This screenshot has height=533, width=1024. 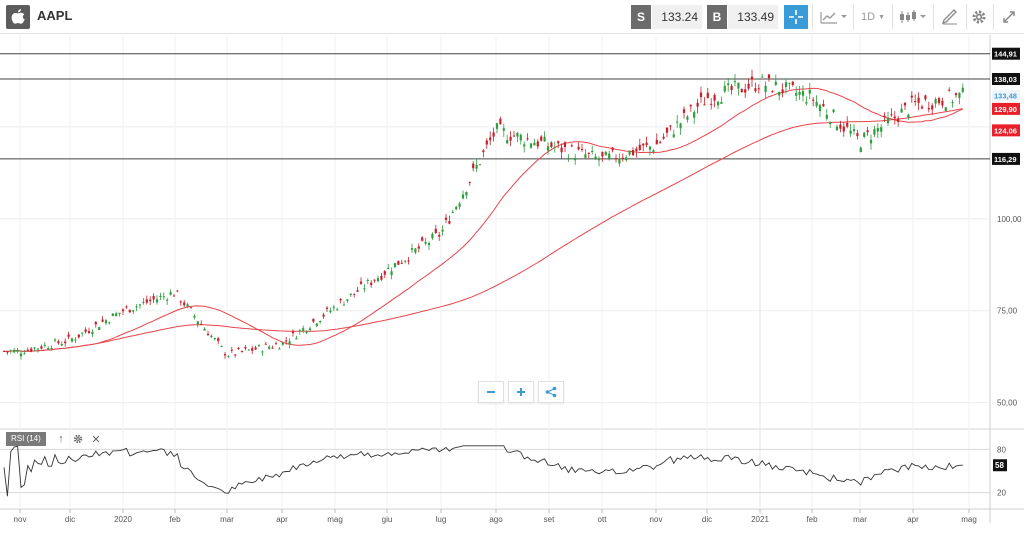 What do you see at coordinates (717, 17) in the screenshot?
I see `buy-button: B` at bounding box center [717, 17].